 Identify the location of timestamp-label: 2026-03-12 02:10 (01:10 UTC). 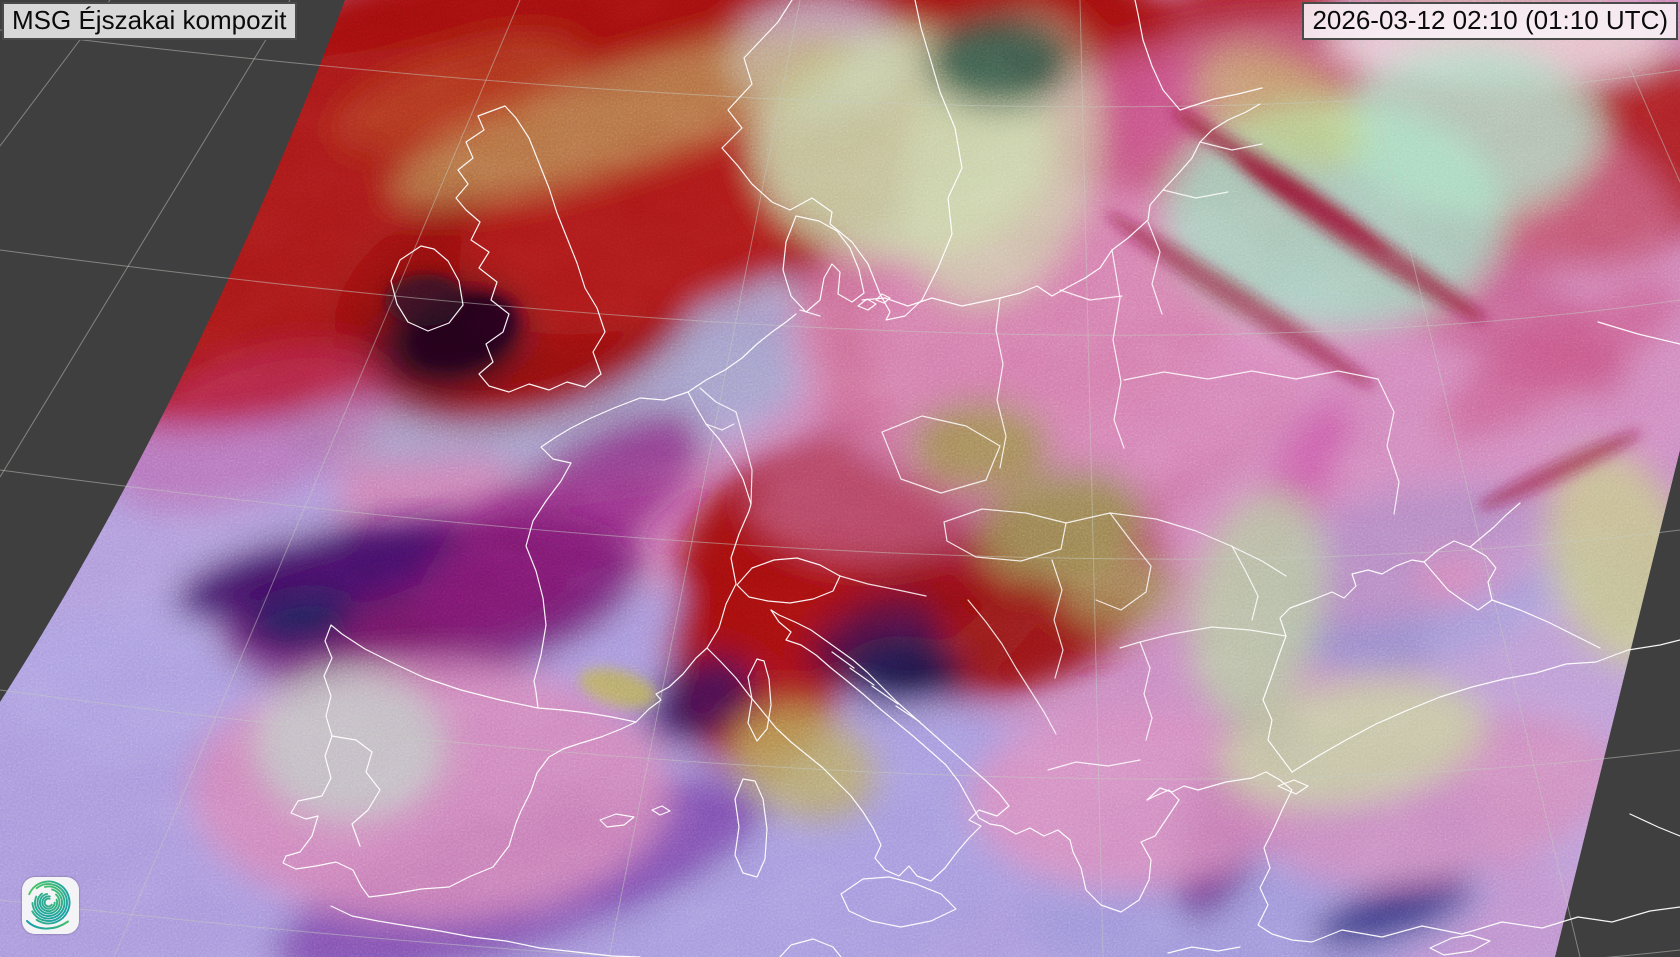
(1490, 21).